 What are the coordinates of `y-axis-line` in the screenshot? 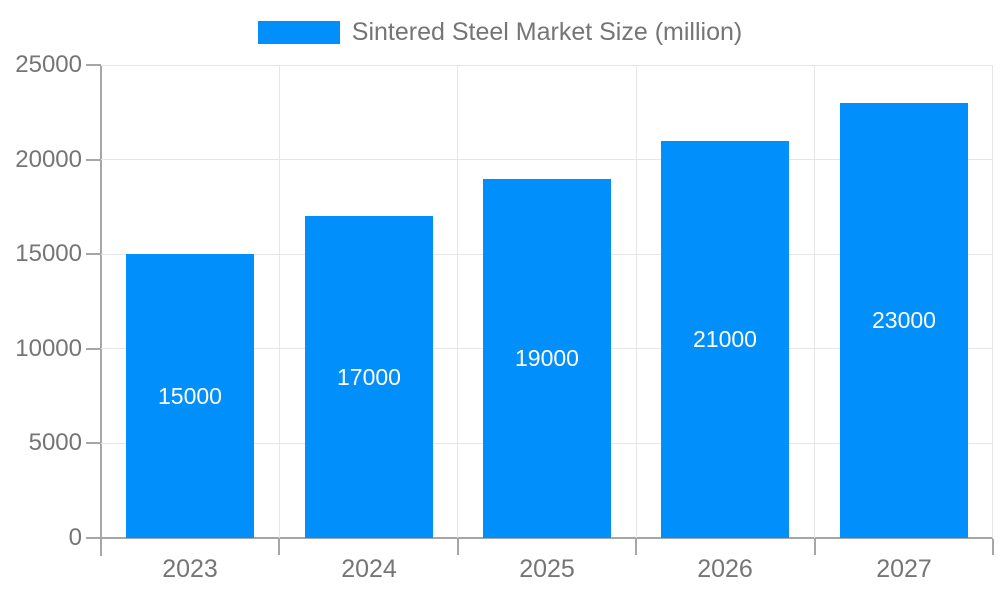 It's located at (101, 310).